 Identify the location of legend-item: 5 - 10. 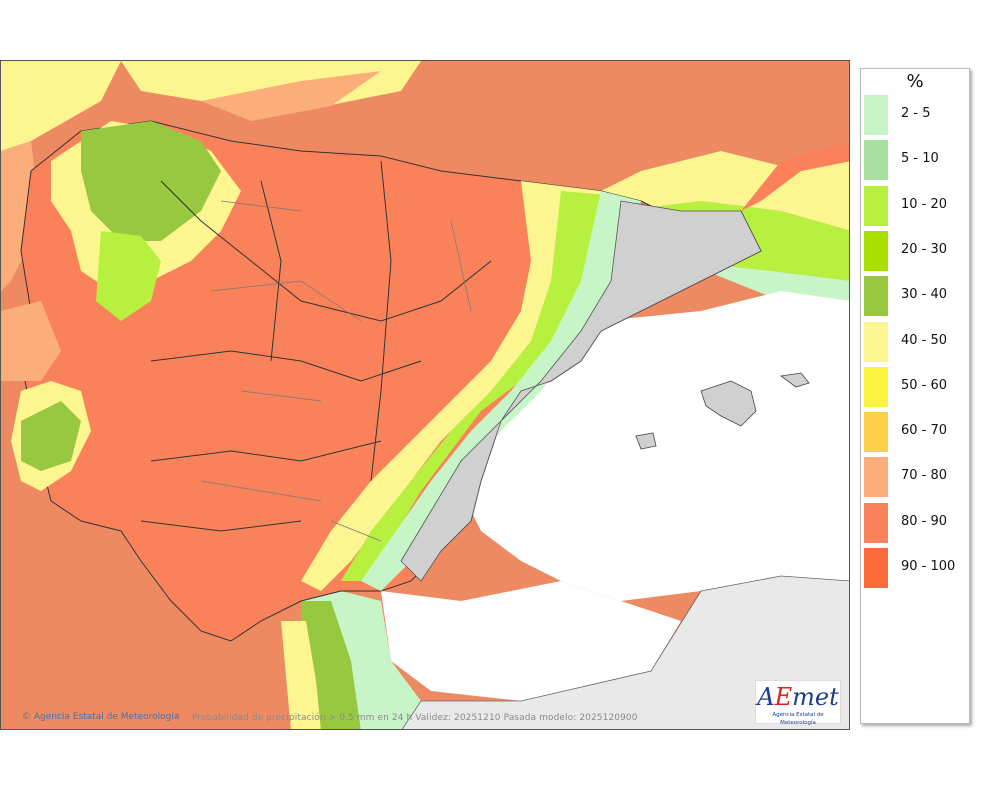
(916, 160).